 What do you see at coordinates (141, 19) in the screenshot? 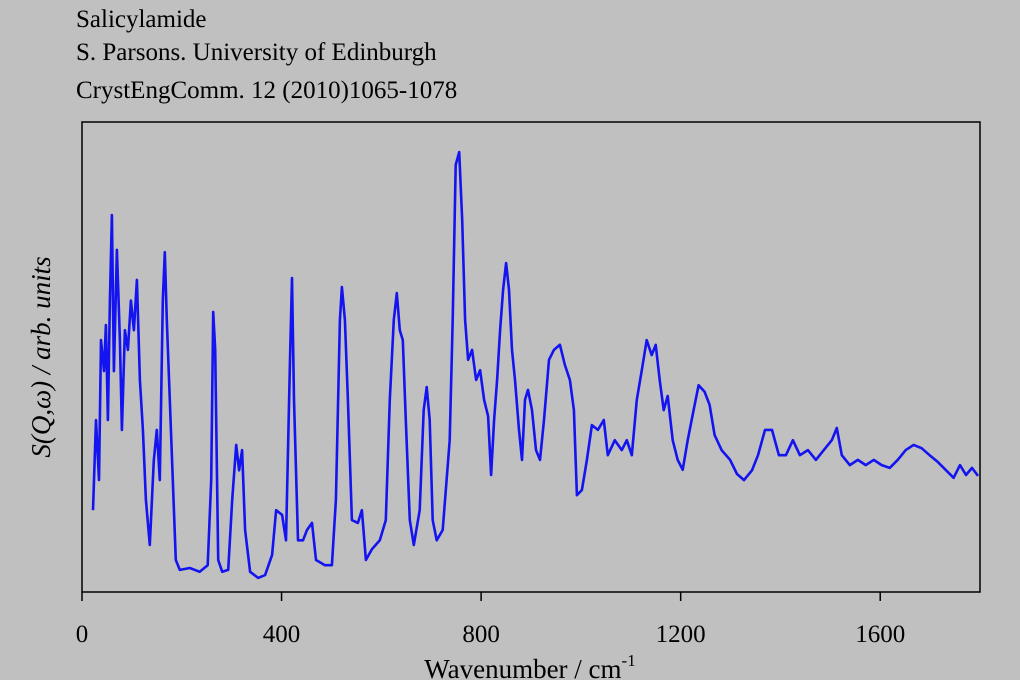
I see `title-line: Salicylamide` at bounding box center [141, 19].